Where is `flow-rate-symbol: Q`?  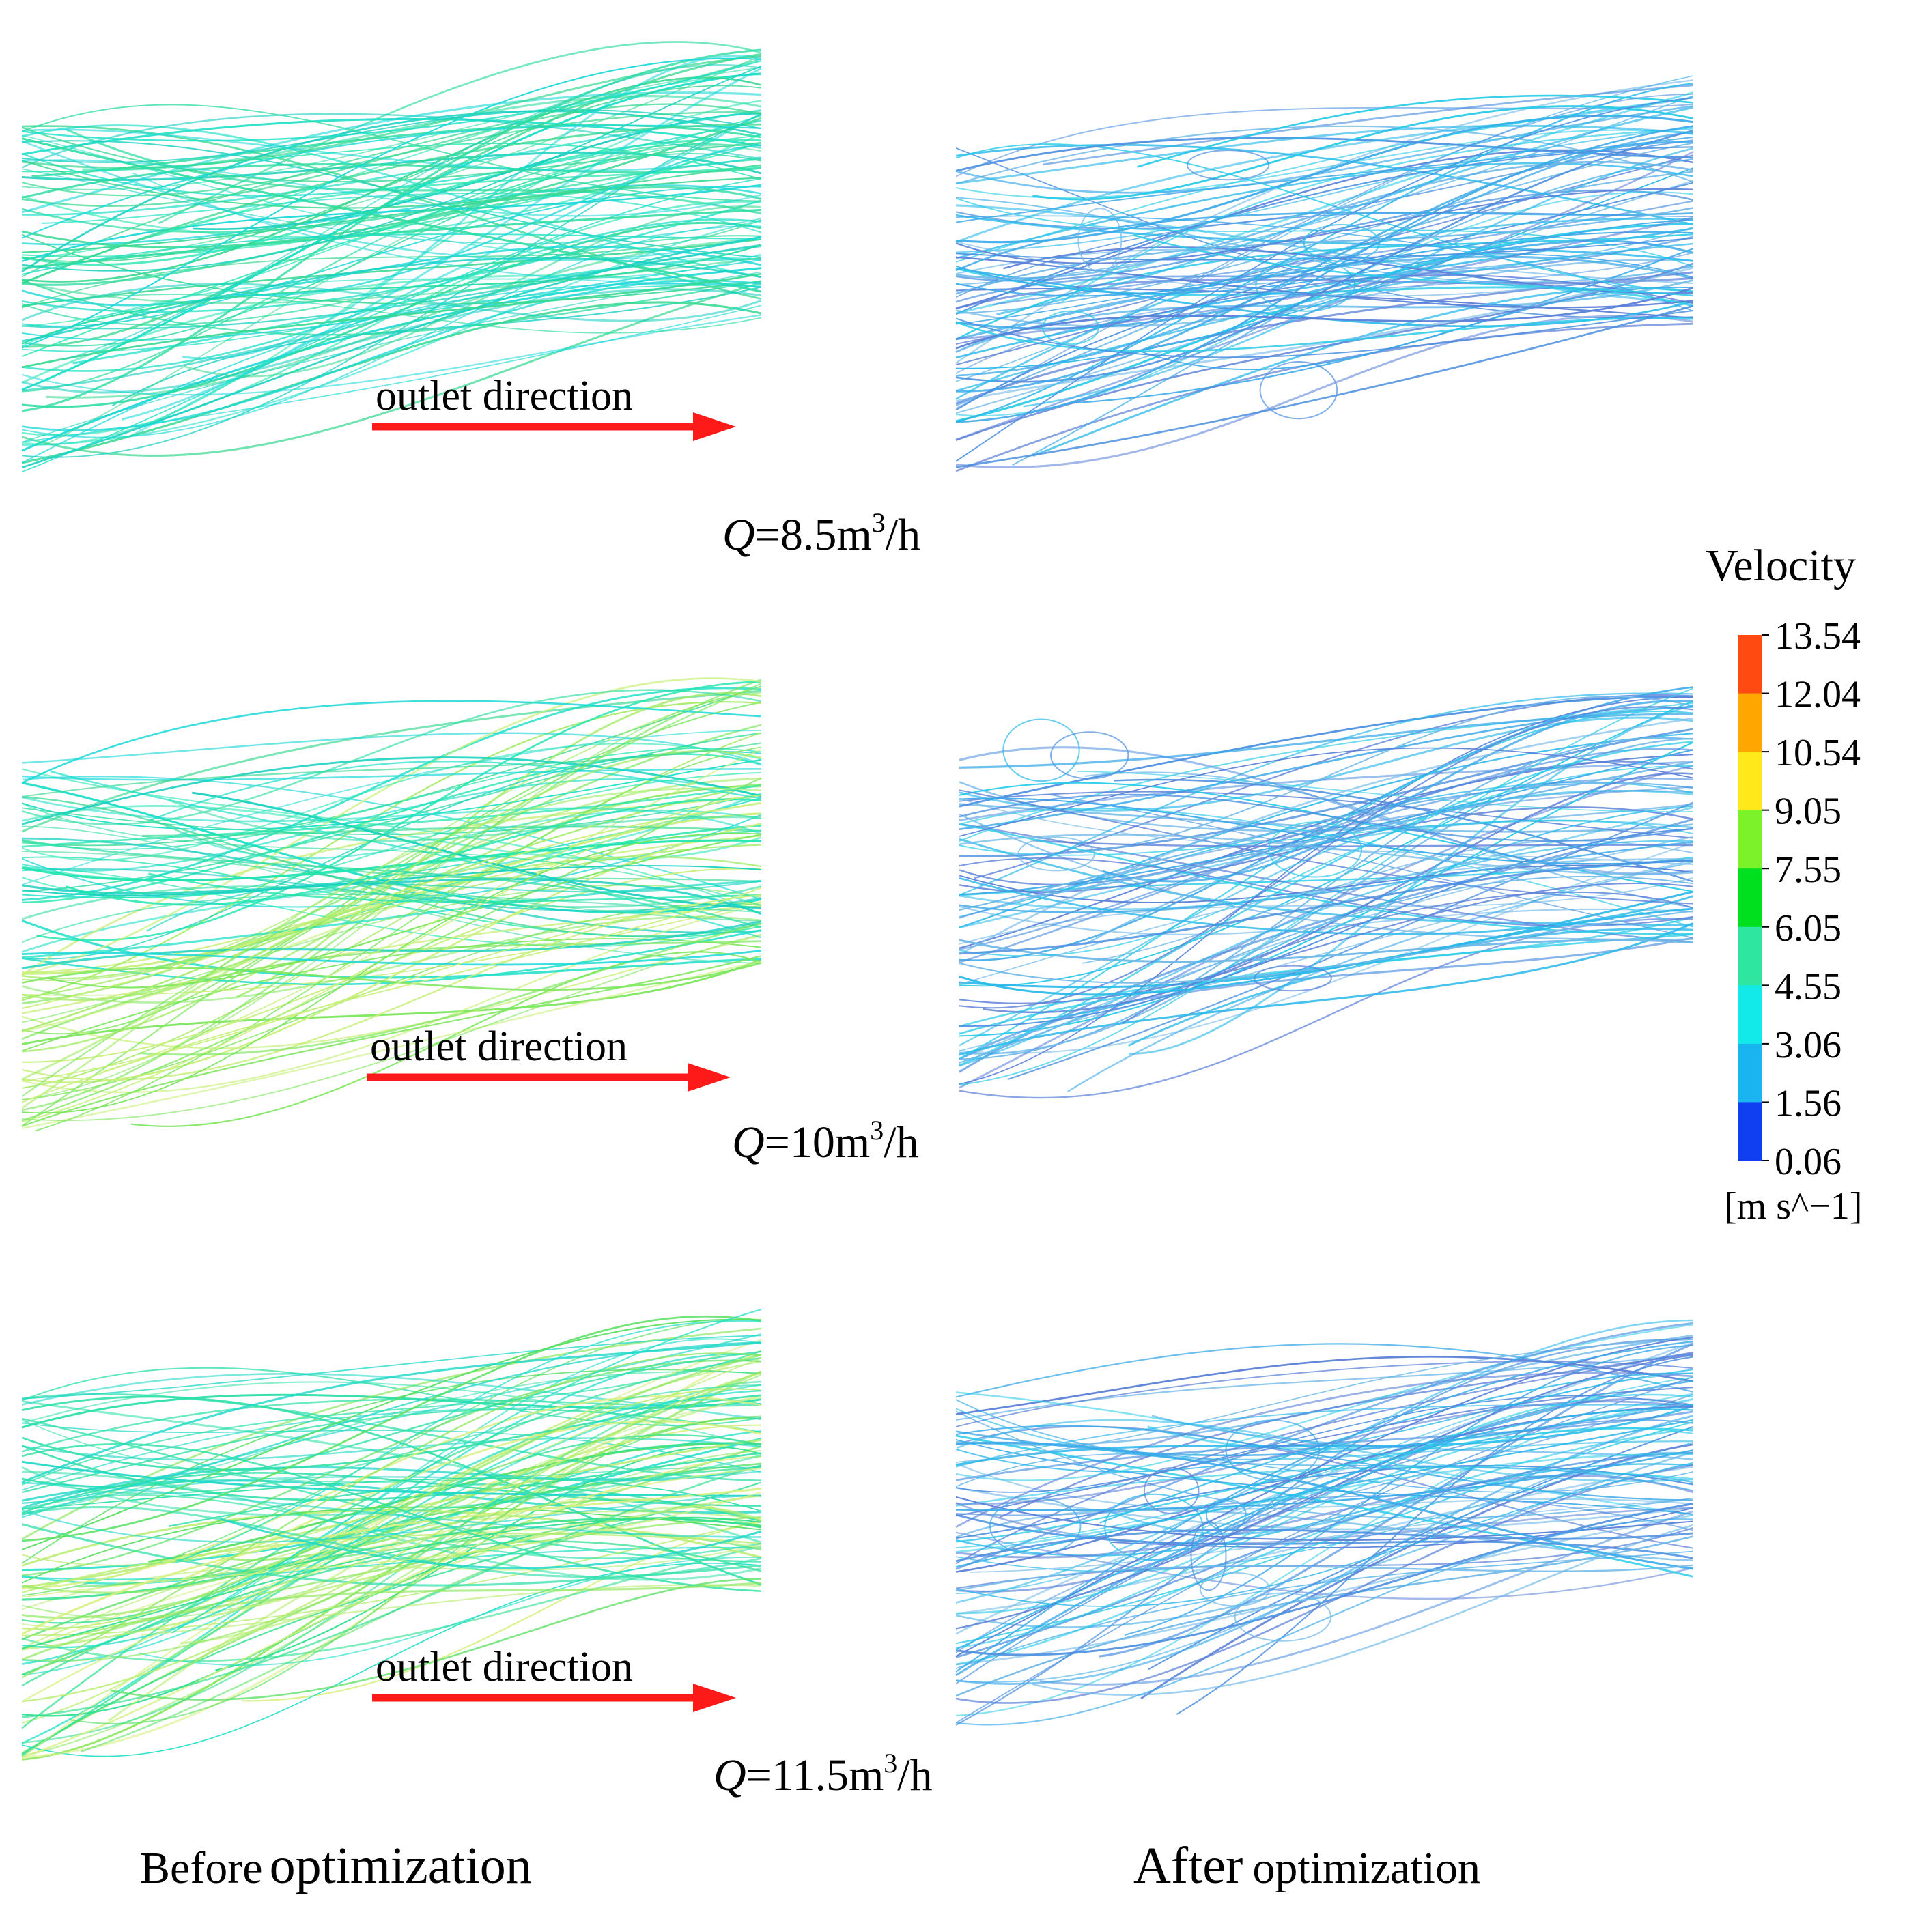
flow-rate-symbol: Q is located at coordinates (748, 1142).